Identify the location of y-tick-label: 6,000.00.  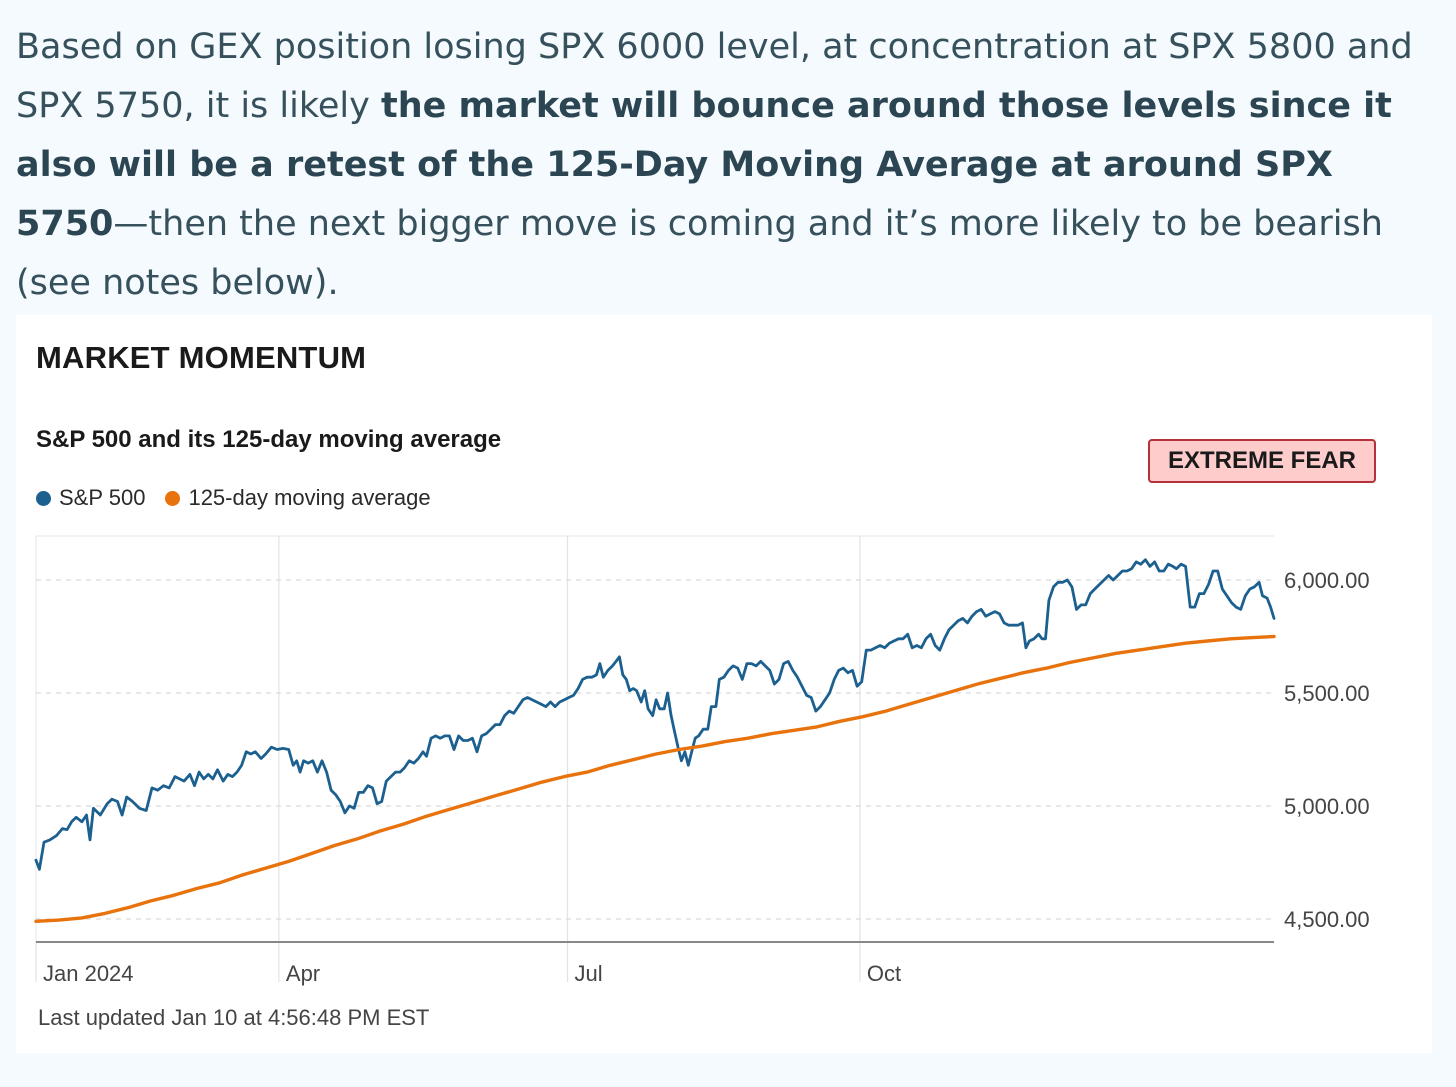
(1327, 580).